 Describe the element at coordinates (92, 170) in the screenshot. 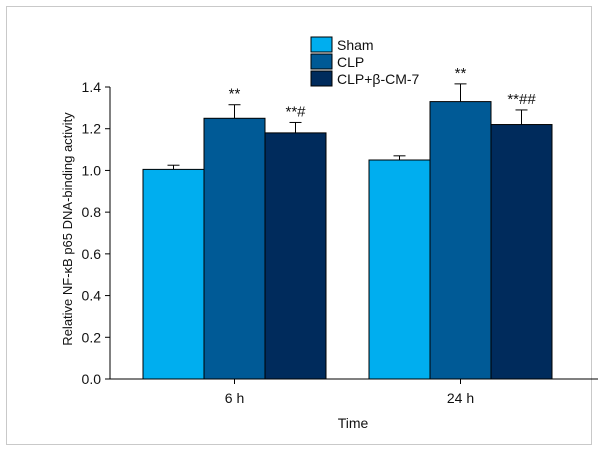

I see `y-tick-label: 1.0` at that location.